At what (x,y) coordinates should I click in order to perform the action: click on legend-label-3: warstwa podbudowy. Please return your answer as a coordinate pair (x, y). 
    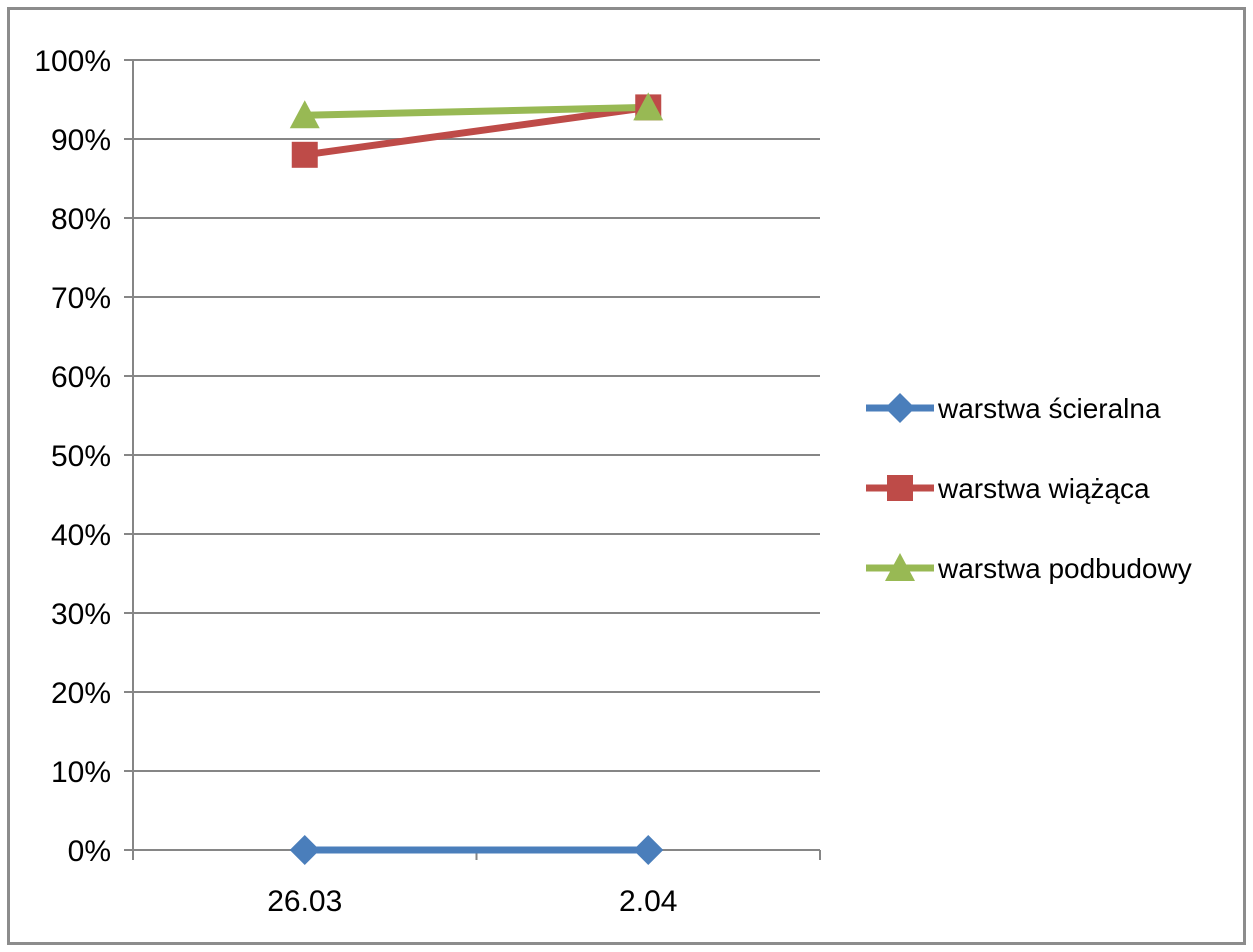
    Looking at the image, I should click on (1064, 568).